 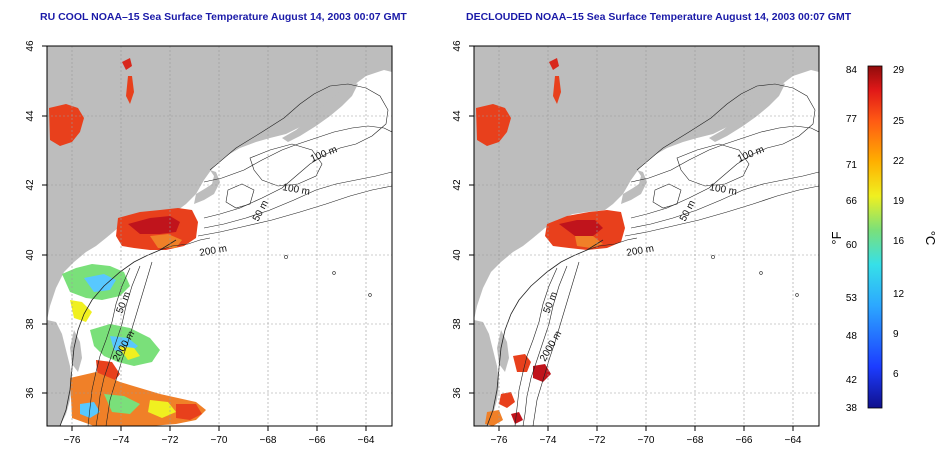 I want to click on left-lon-tick: −70, so click(x=219, y=440).